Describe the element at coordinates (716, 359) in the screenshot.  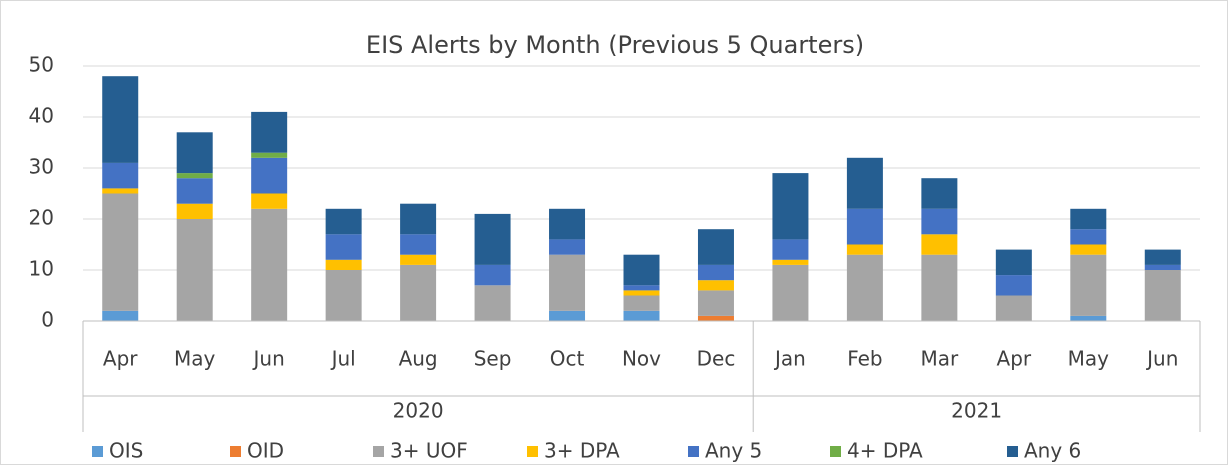
I see `x-tick-label: Dec` at that location.